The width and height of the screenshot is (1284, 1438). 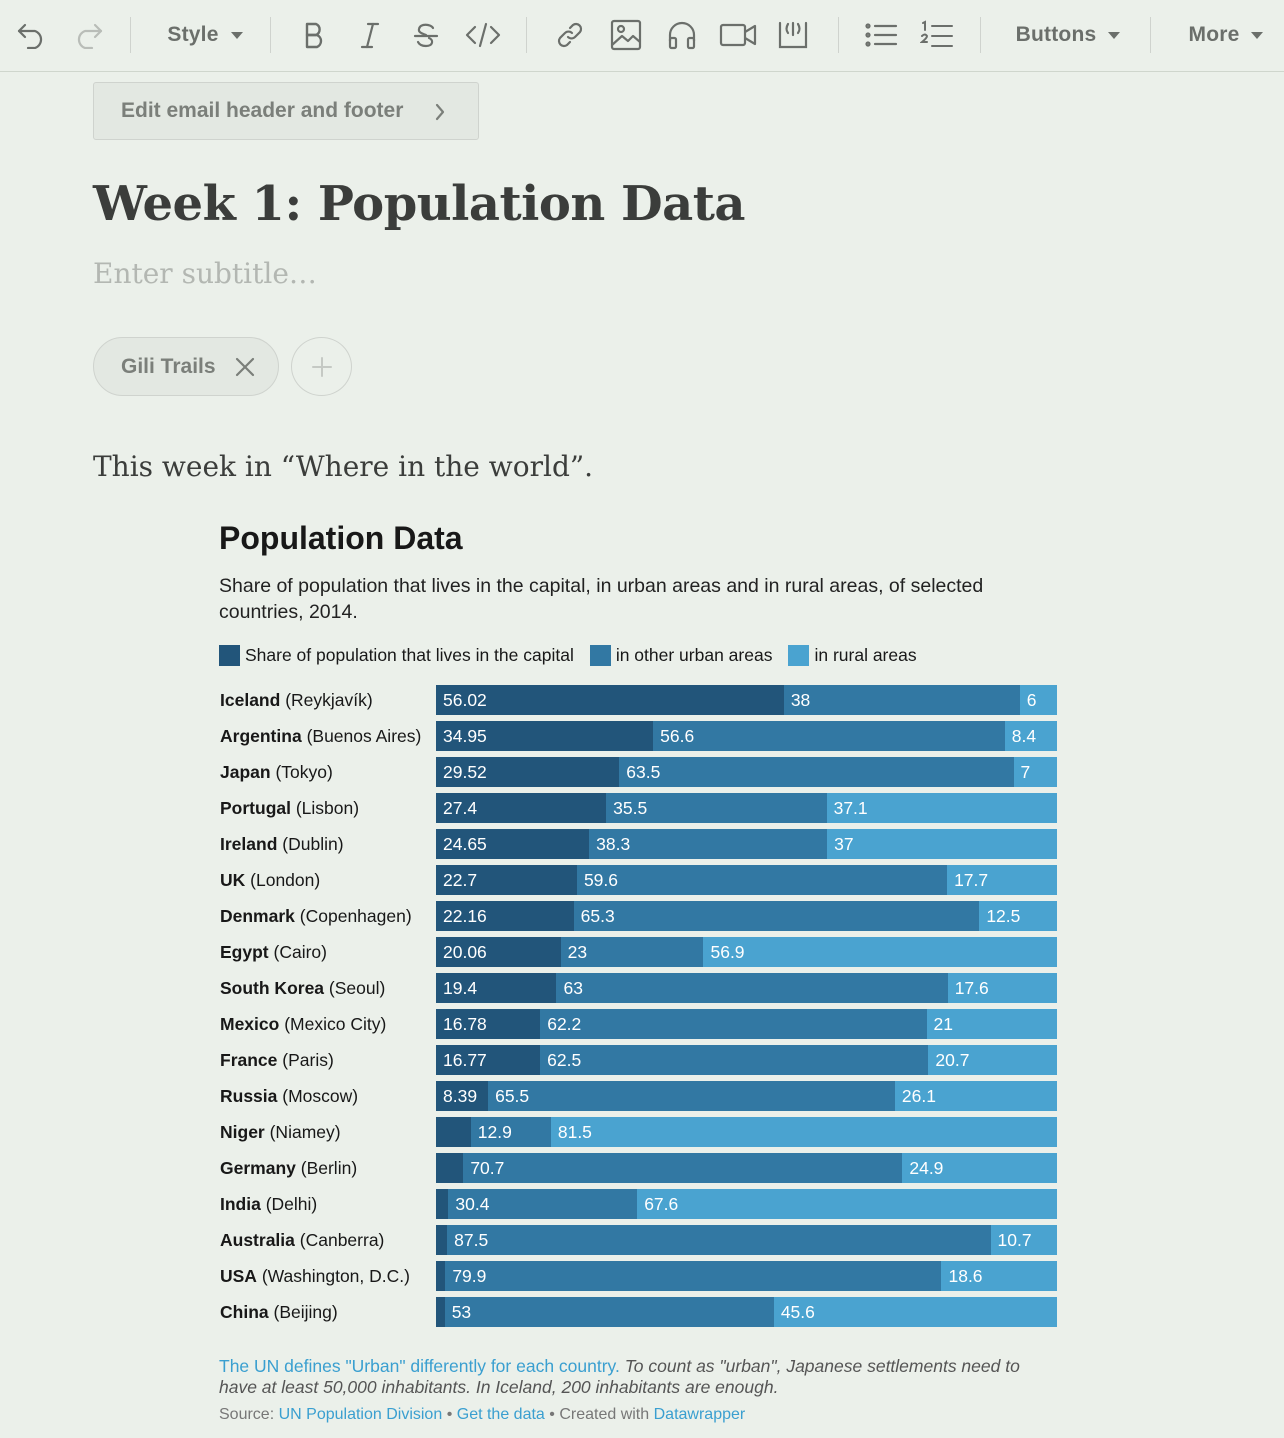 What do you see at coordinates (626, 35) in the screenshot?
I see `image-icon` at bounding box center [626, 35].